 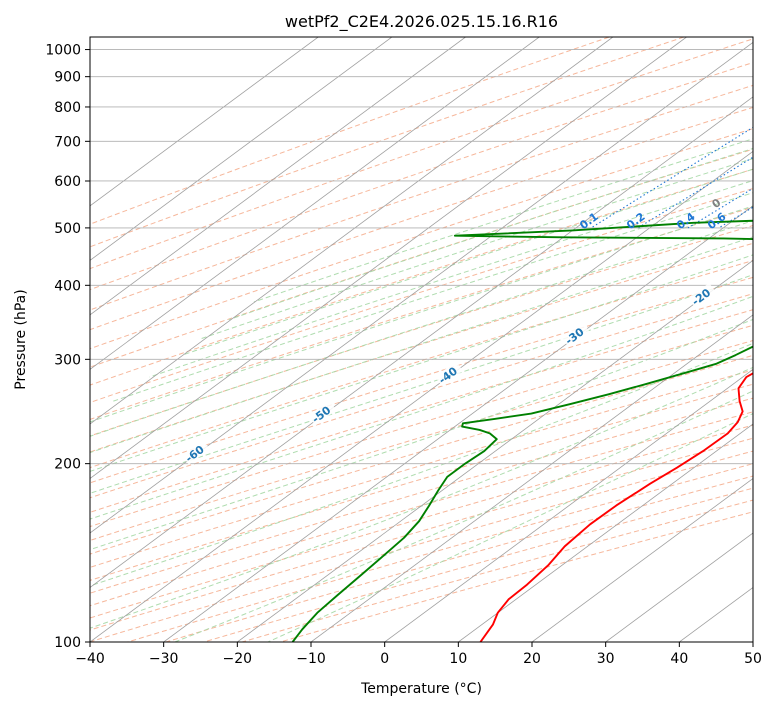 What do you see at coordinates (67, 286) in the screenshot?
I see `y-tick-label: 400` at bounding box center [67, 286].